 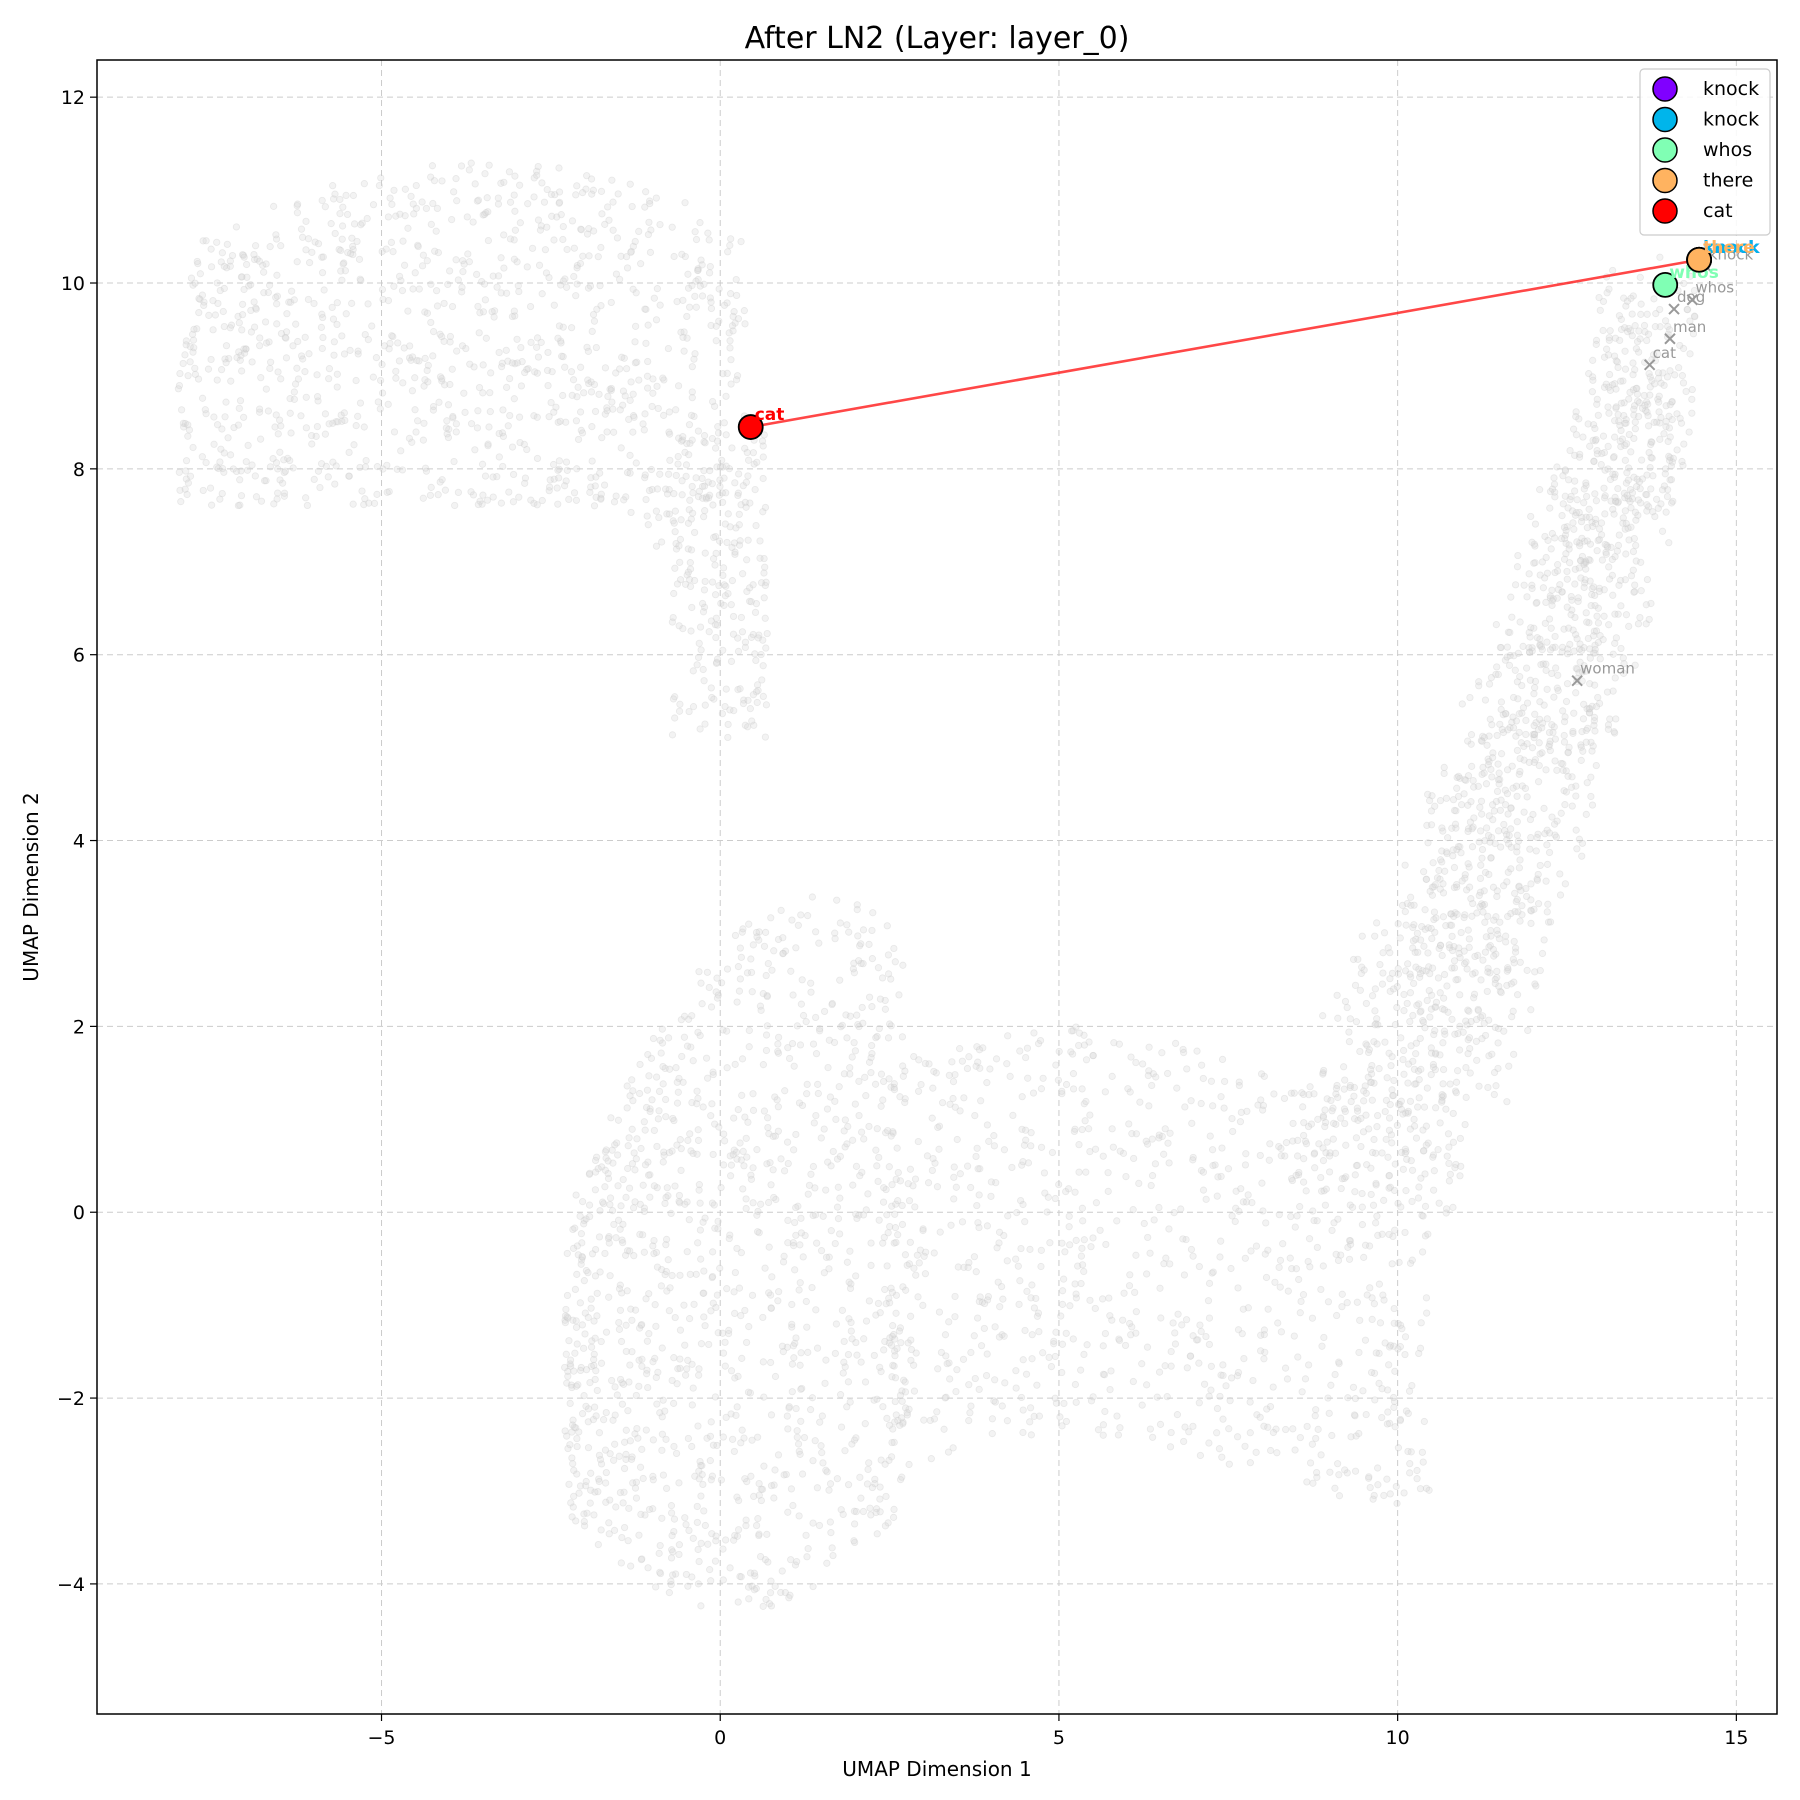 I want to click on y-tick-label: 8, so click(x=79, y=470).